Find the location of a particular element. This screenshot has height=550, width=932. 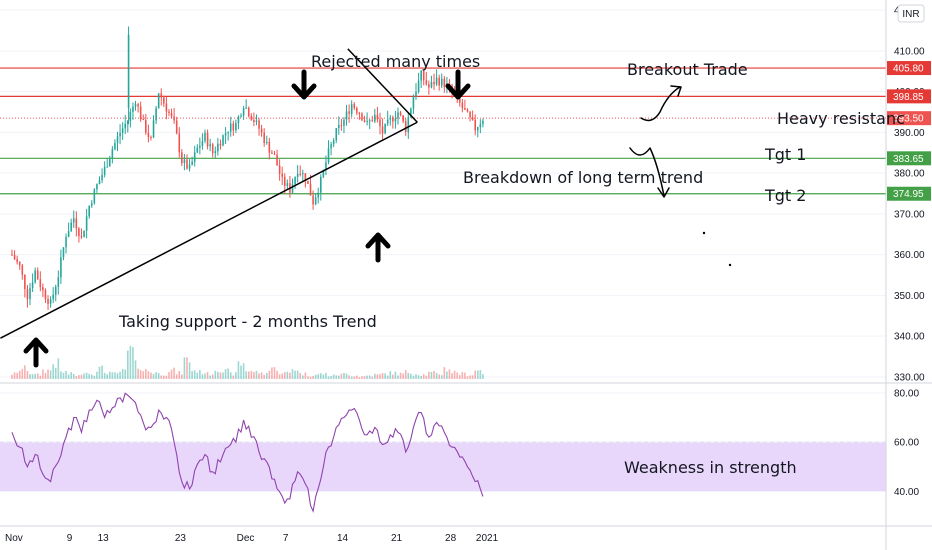

annotation-weakness: Weakness in strength is located at coordinates (710, 467).